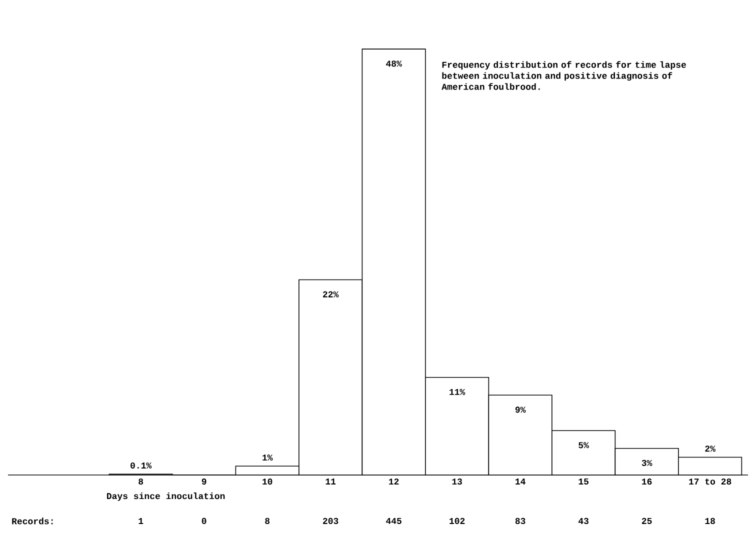 This screenshot has height=553, width=756. I want to click on x-axis-title: Days since inoculation, so click(166, 496).